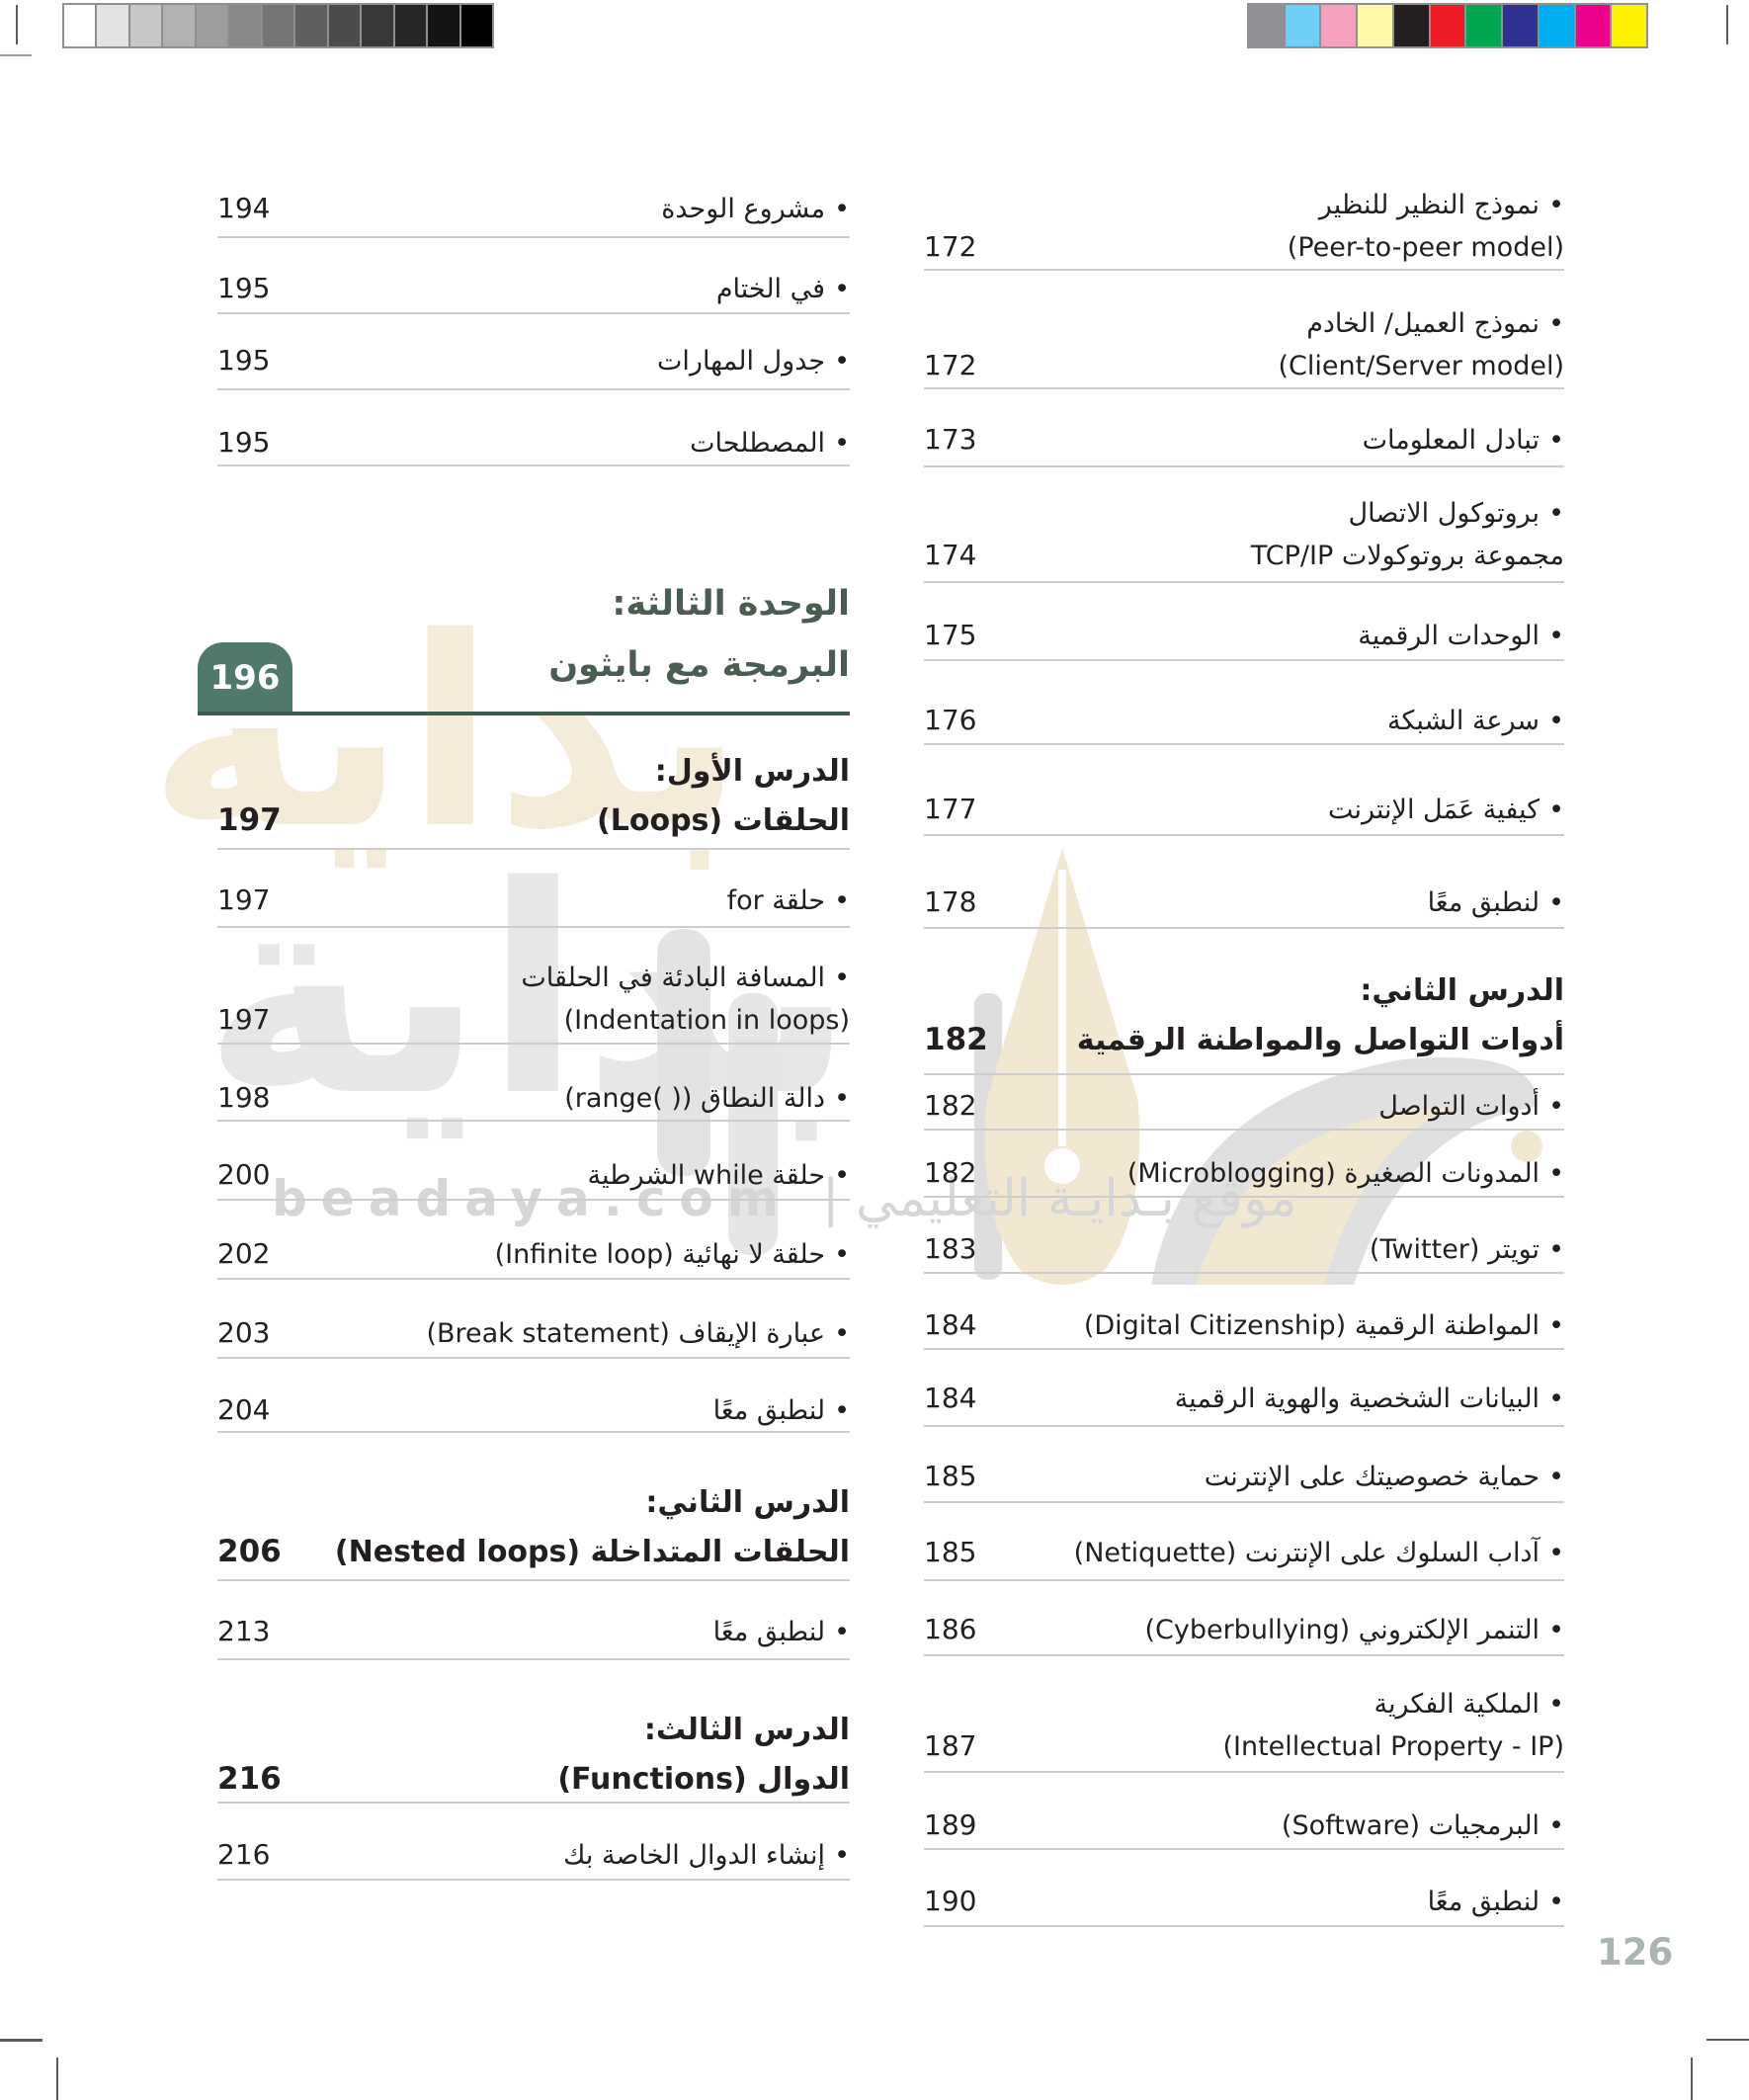 The width and height of the screenshot is (1749, 2100). I want to click on lesson-header-line1: الدرس الثاني:, so click(1462, 990).